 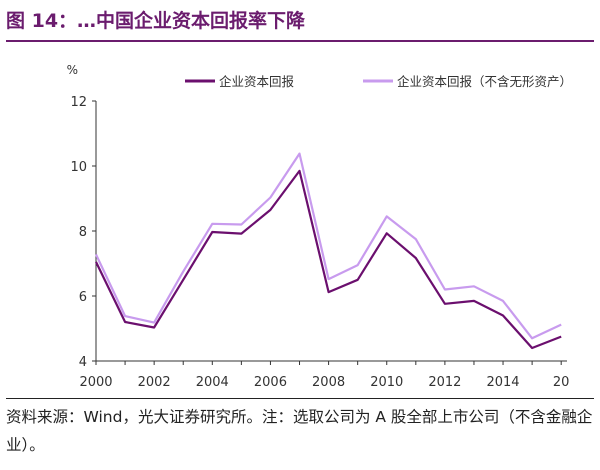 I want to click on y-axis-unit-label: %, so click(x=72, y=70).